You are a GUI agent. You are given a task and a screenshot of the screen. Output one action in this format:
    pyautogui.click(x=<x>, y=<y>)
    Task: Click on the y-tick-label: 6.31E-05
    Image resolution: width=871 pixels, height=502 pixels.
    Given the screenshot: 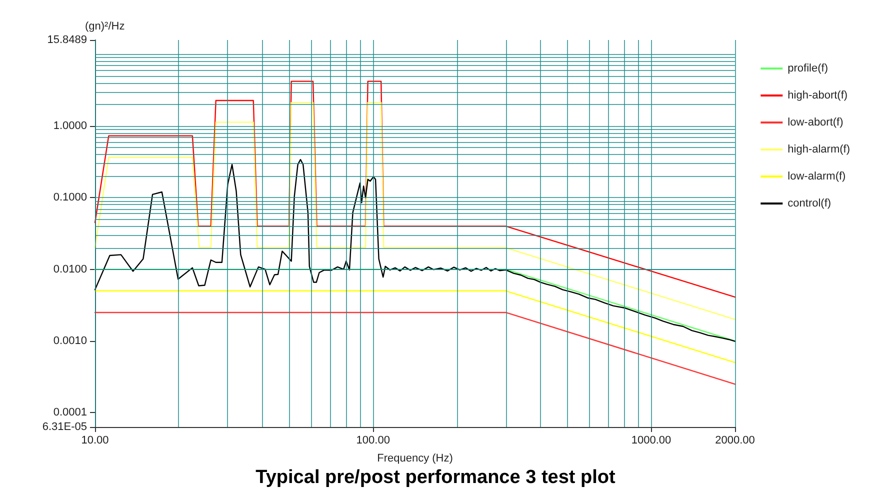 What is the action you would take?
    pyautogui.click(x=64, y=427)
    